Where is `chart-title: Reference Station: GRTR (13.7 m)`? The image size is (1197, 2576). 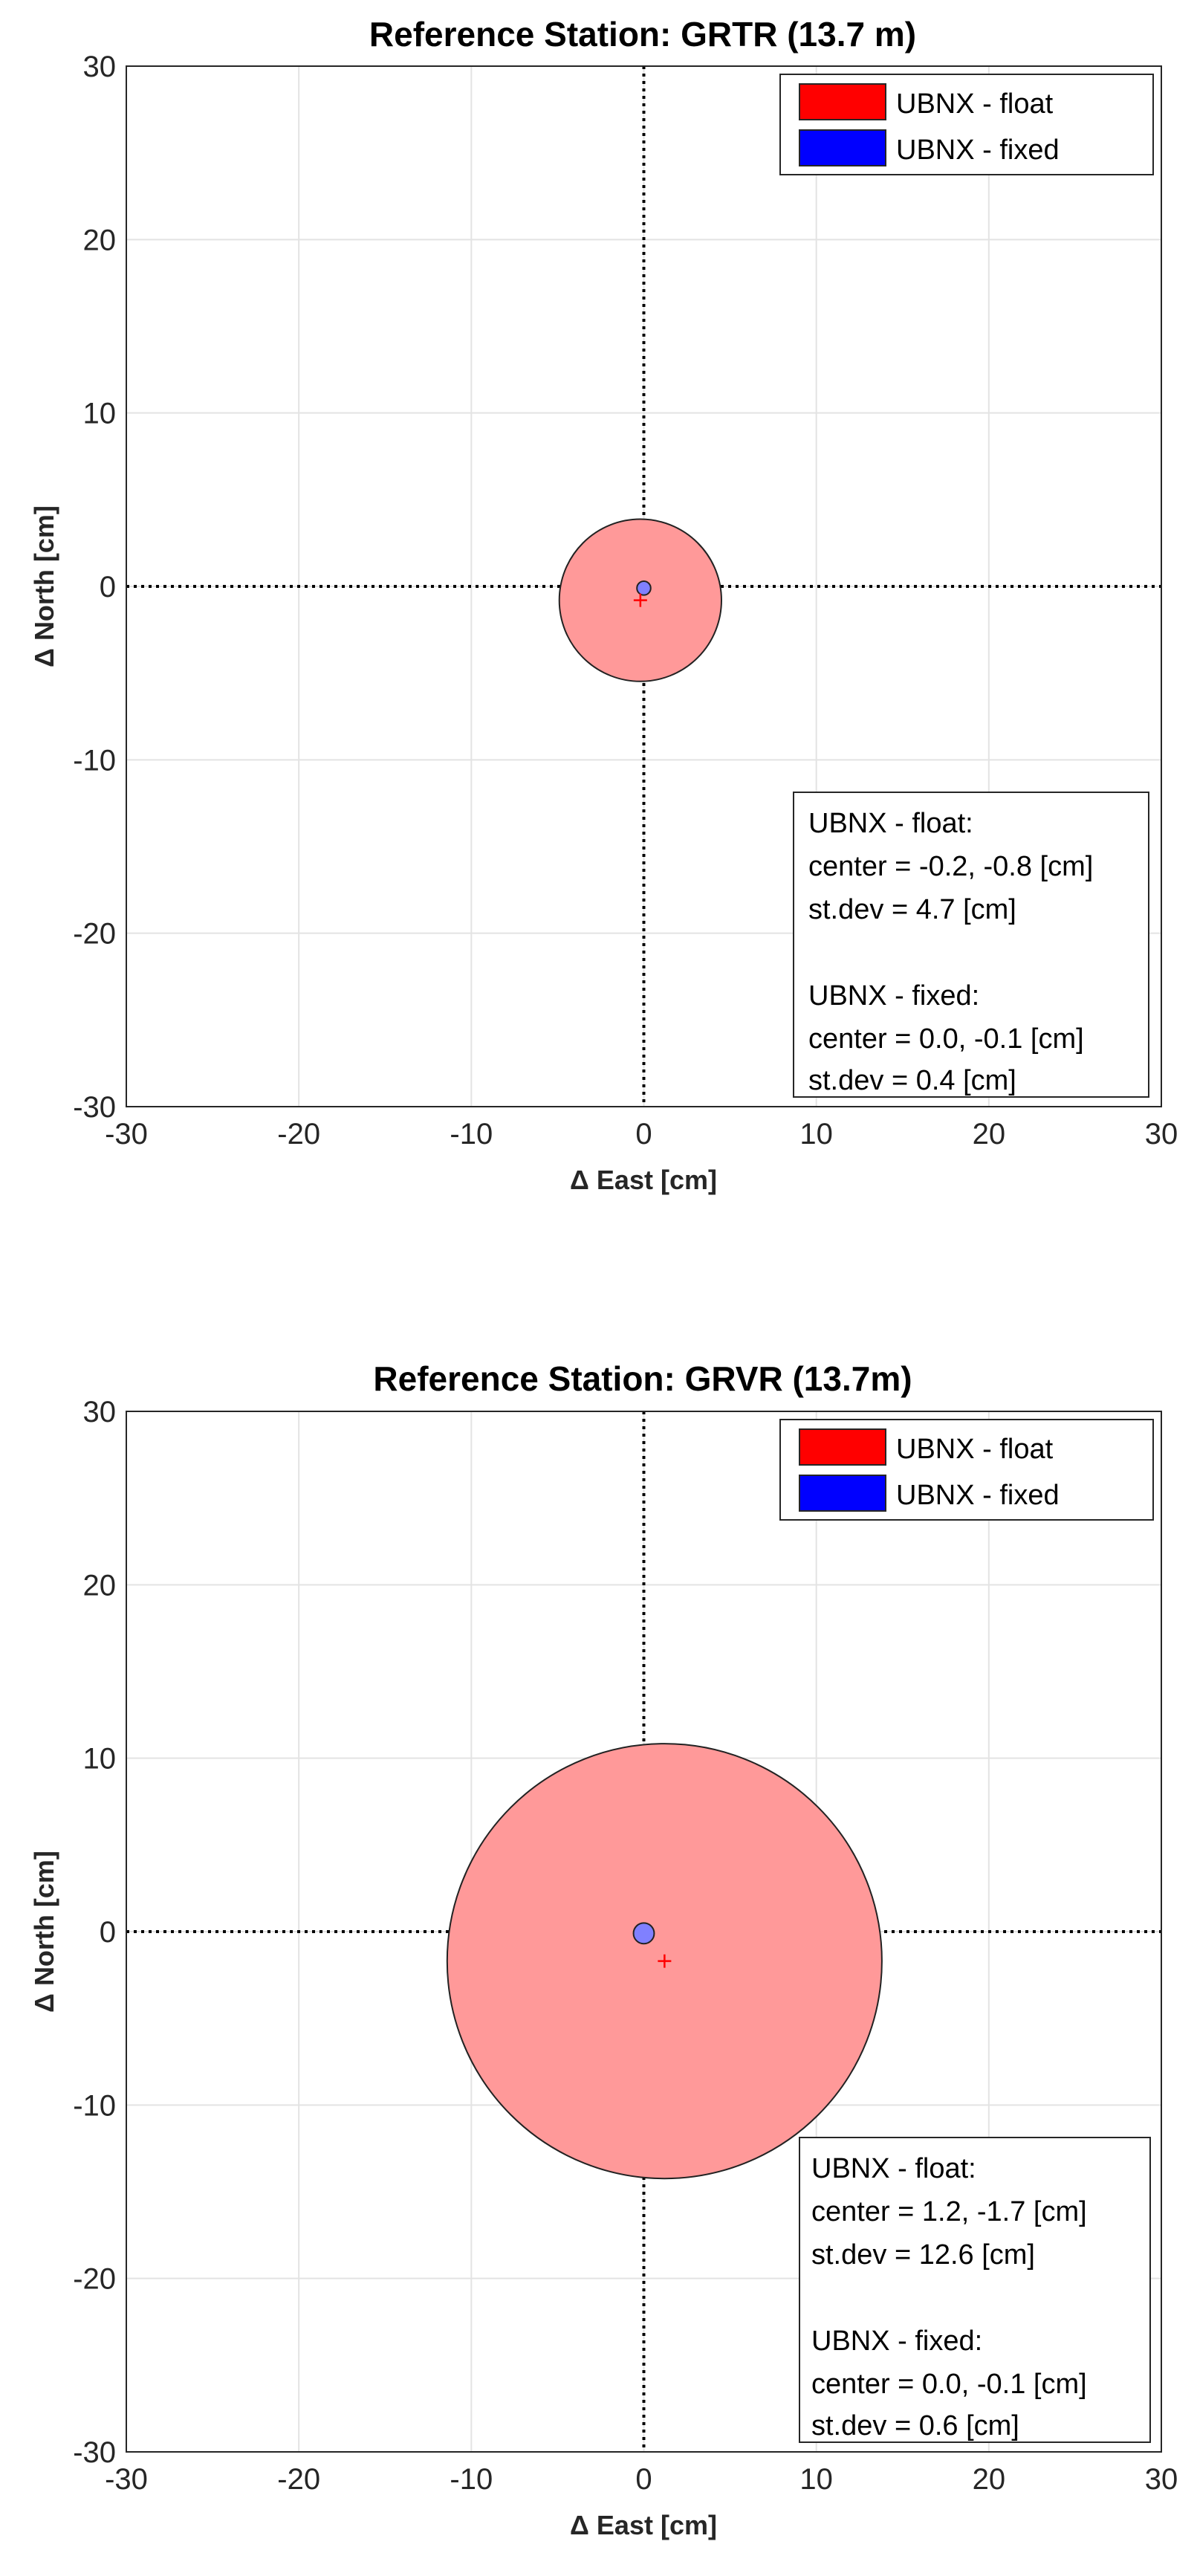 chart-title: Reference Station: GRTR (13.7 m) is located at coordinates (642, 35).